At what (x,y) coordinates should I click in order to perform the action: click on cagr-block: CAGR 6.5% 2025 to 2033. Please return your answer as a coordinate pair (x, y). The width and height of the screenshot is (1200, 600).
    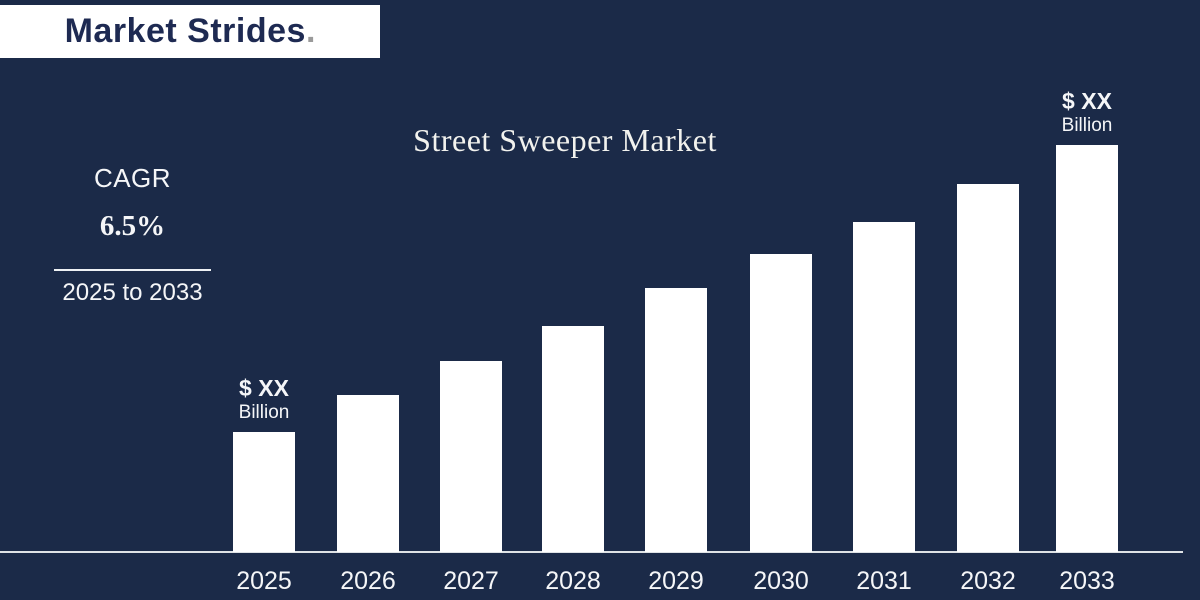
    Looking at the image, I should click on (132, 235).